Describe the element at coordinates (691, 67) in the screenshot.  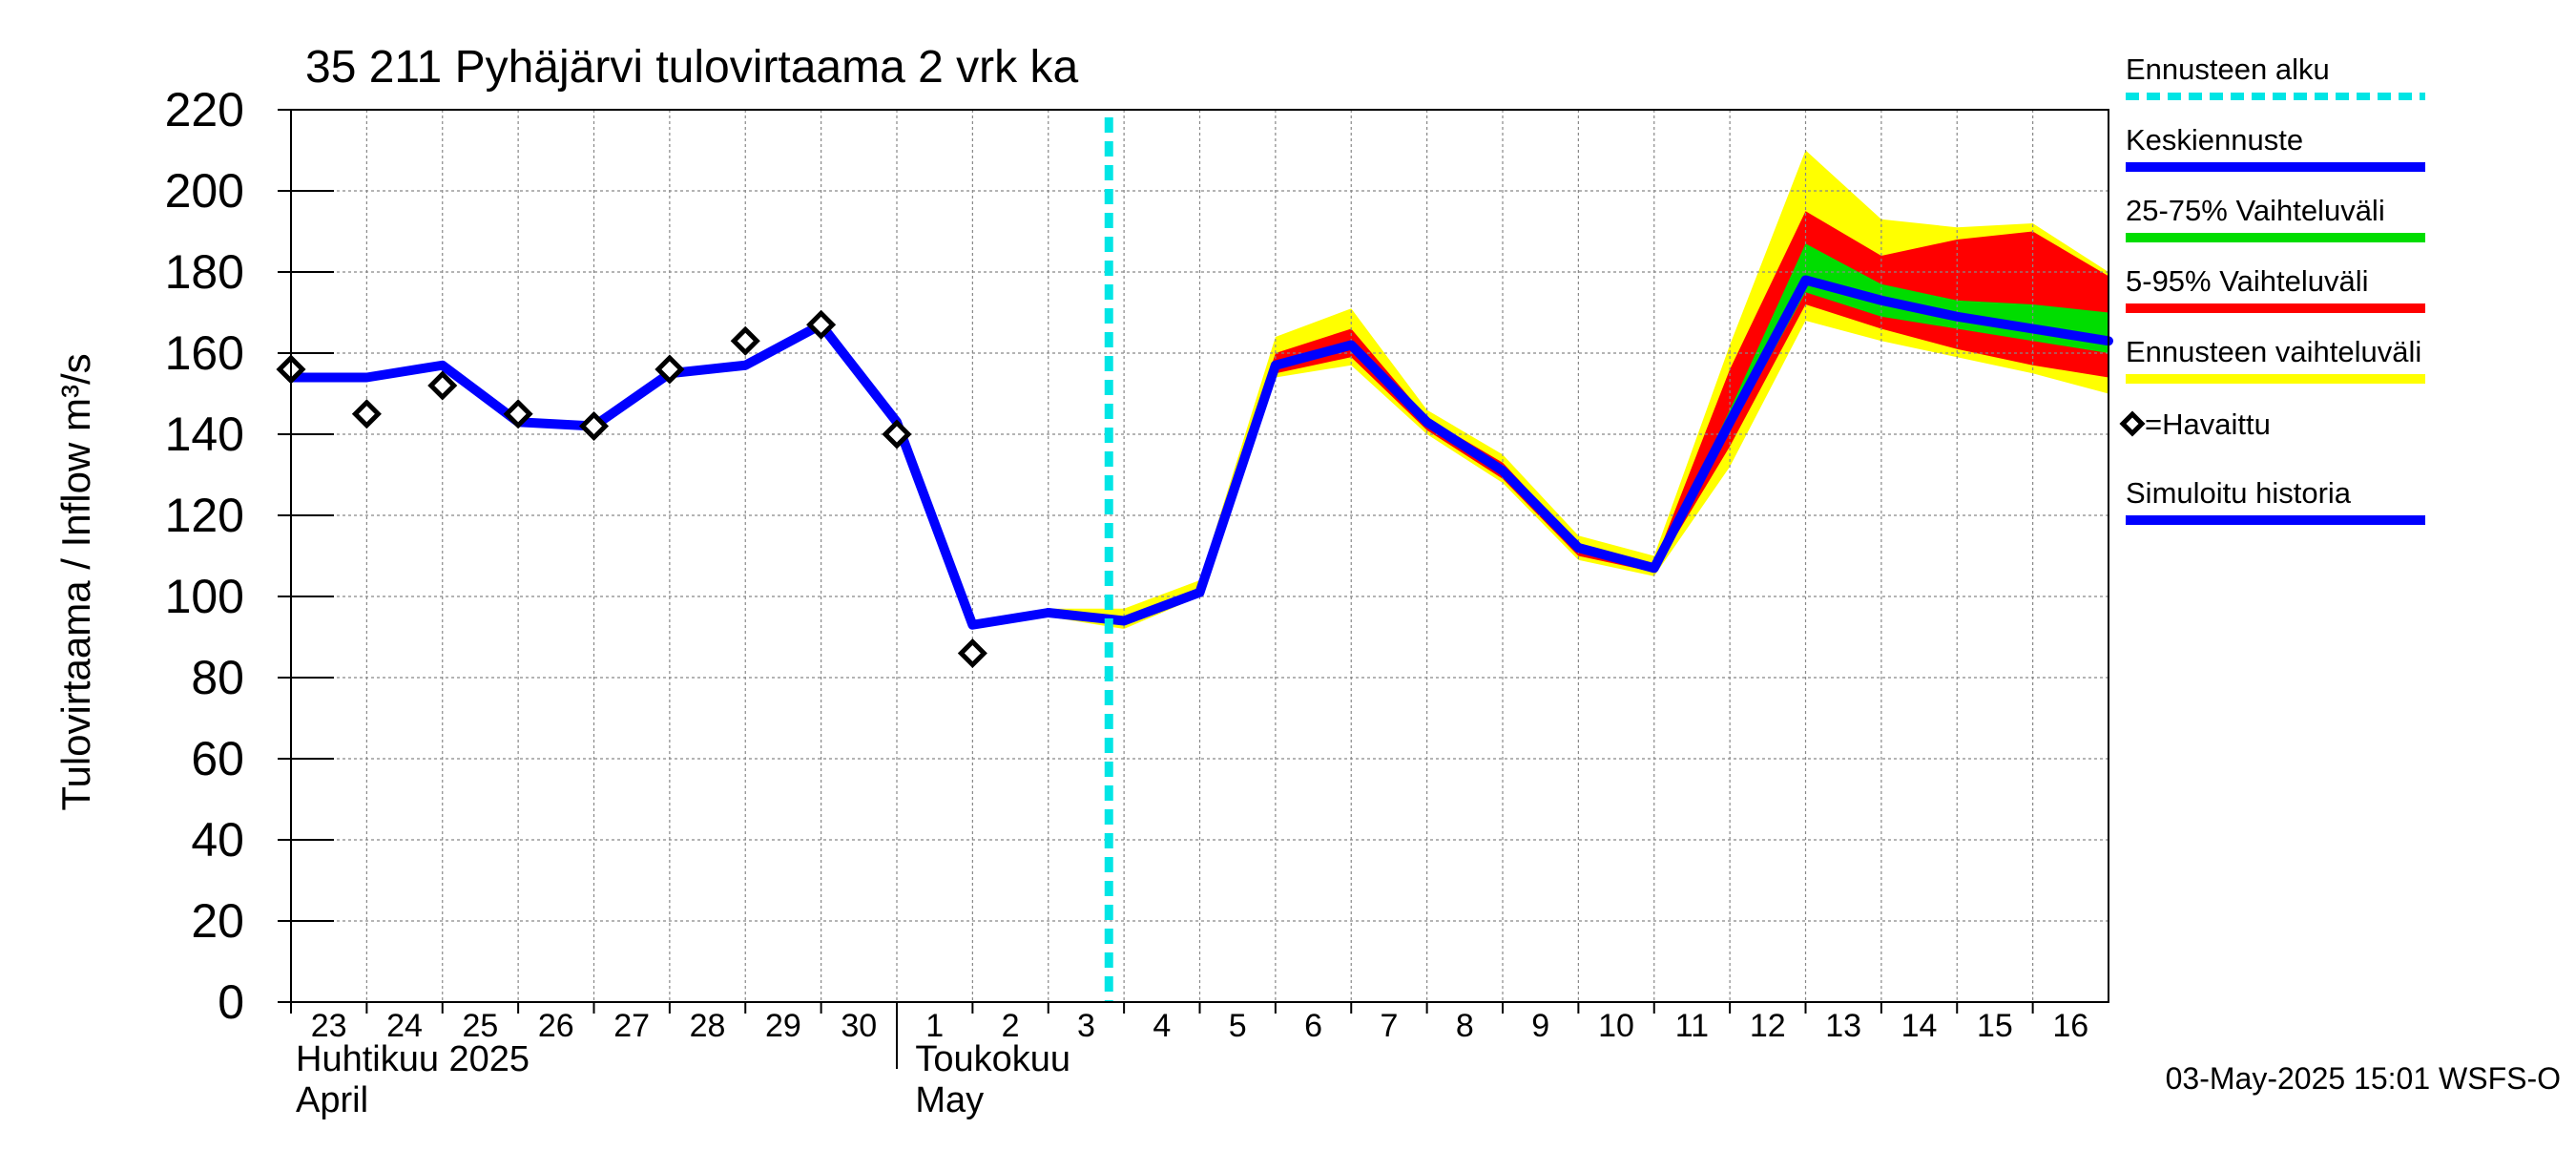
I see `chart-title: 35 211 Pyhäjärvi tulovirtaama 2 vrk ka` at that location.